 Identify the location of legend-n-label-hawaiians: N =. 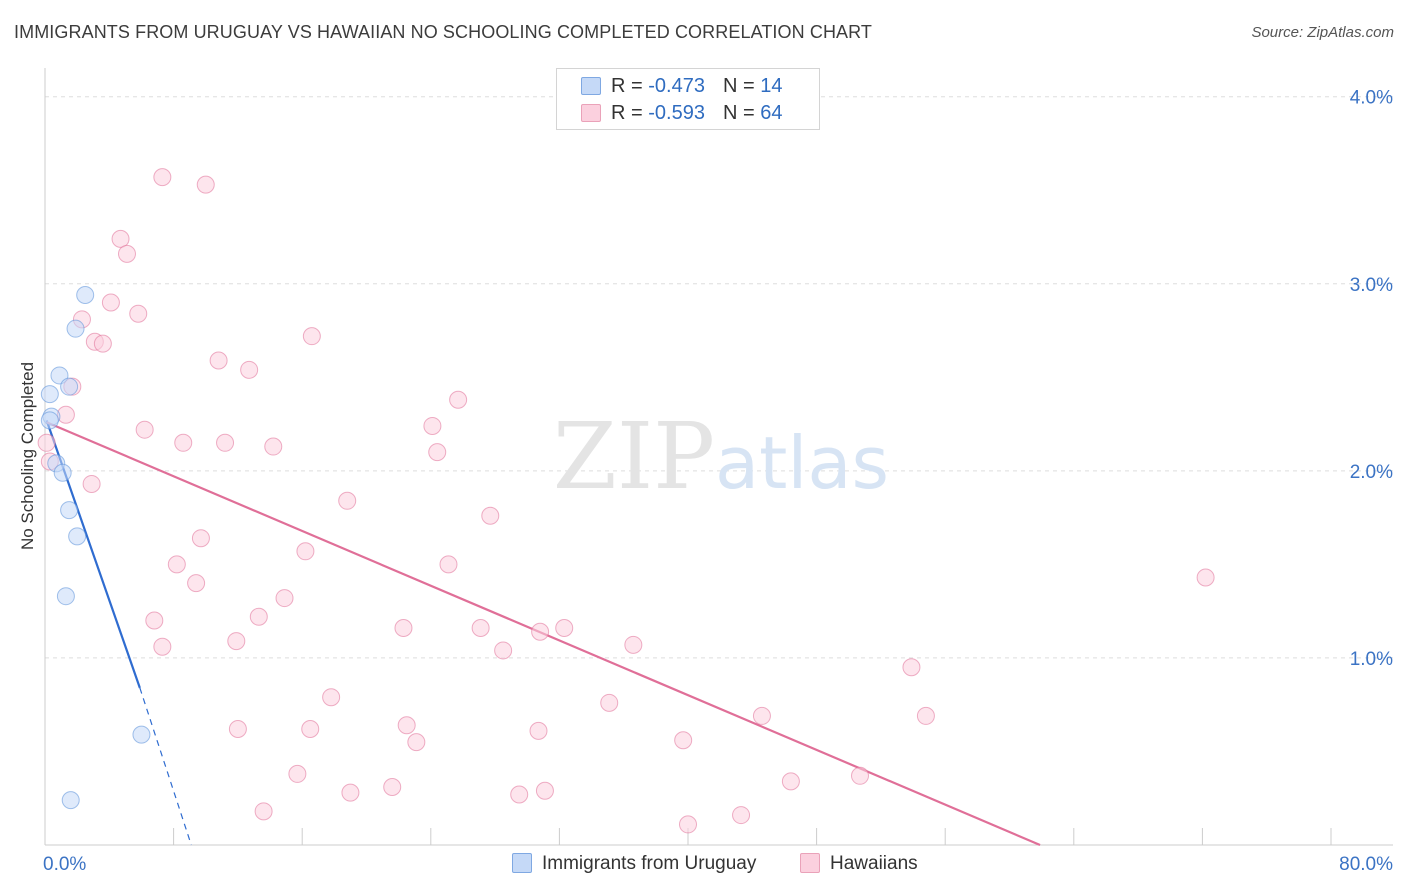
(738, 113).